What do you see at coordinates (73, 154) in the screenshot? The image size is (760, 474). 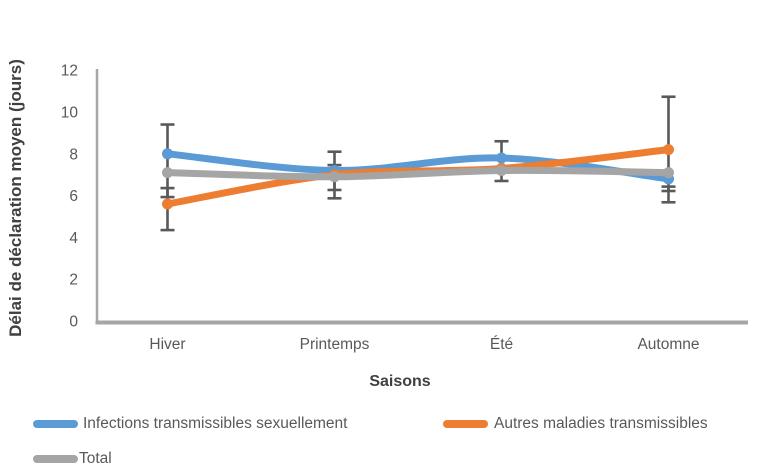 I see `y-tick-label: 8` at bounding box center [73, 154].